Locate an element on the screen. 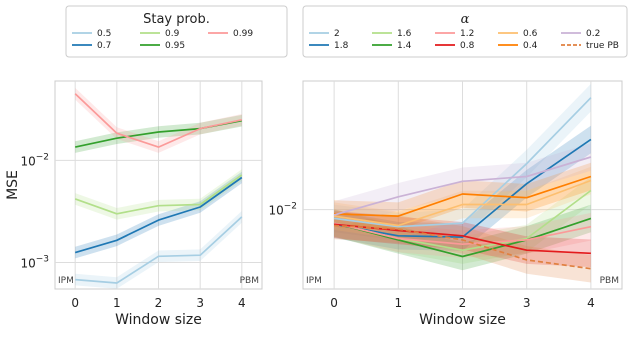  series-band-0.95 is located at coordinates (158, 133).